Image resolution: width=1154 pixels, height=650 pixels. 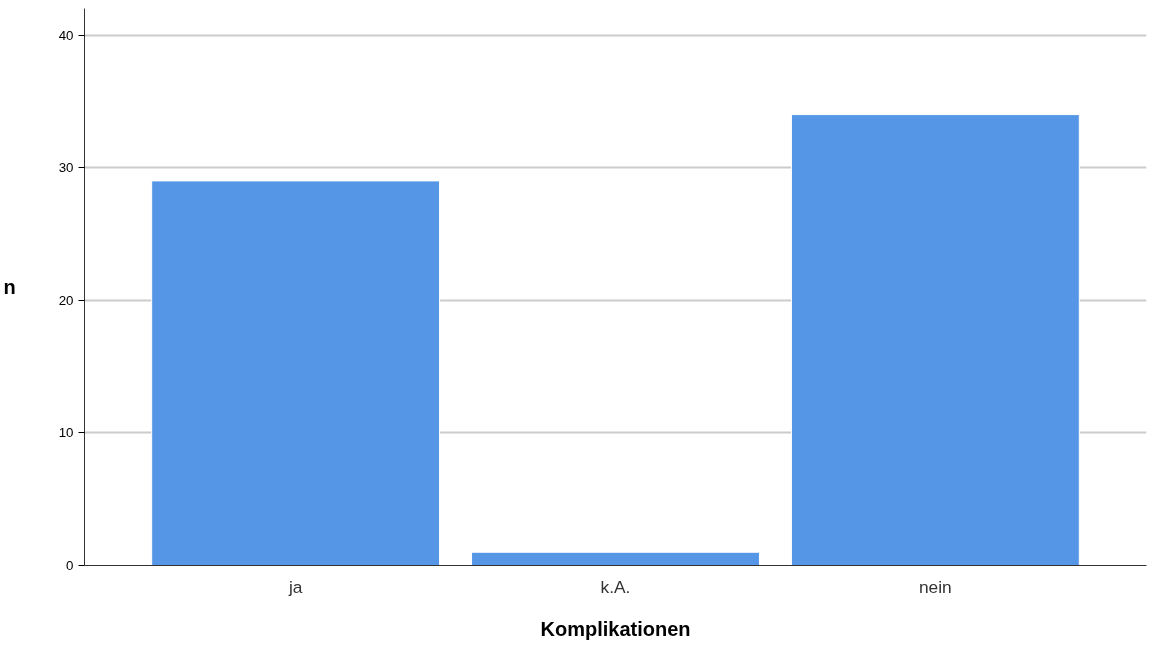 I want to click on y-tick-label: 30, so click(x=66, y=168).